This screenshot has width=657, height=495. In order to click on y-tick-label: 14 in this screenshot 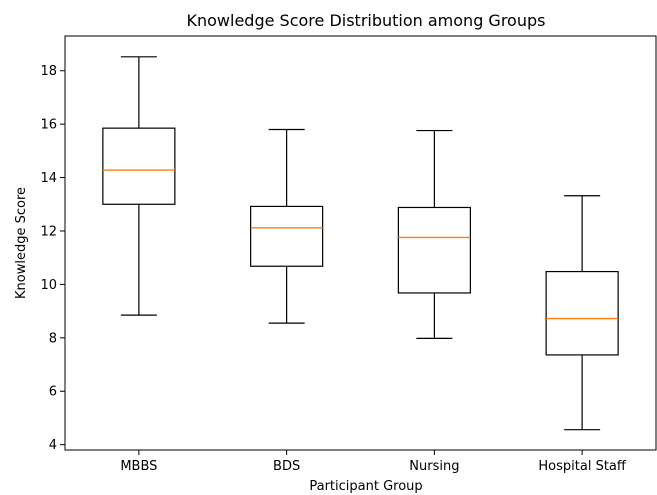, I will do `click(48, 178)`.